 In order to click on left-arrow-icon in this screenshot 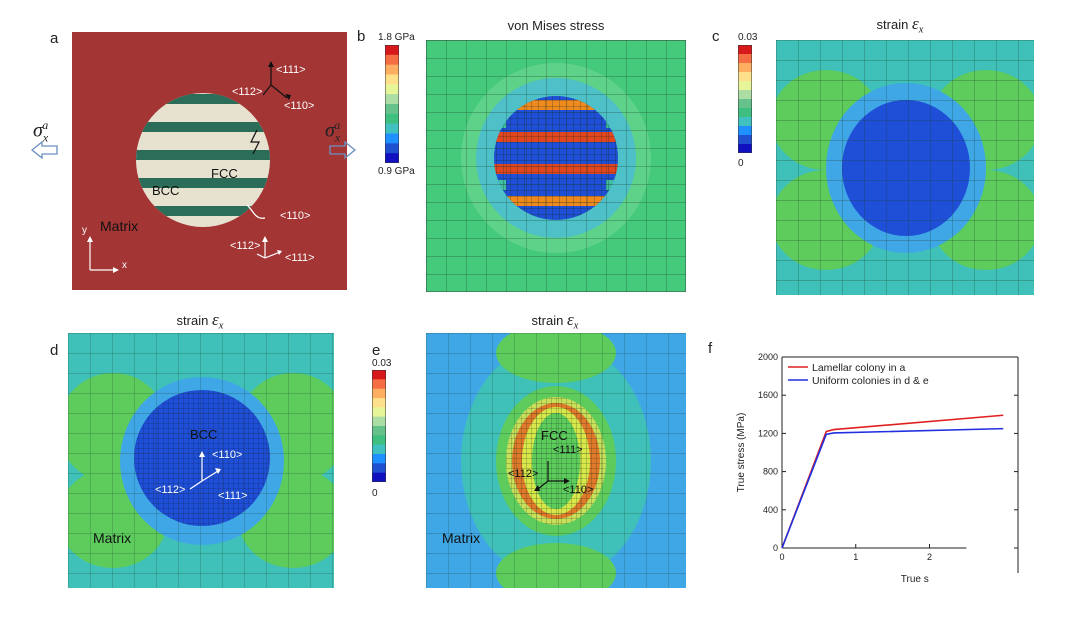, I will do `click(44, 150)`.